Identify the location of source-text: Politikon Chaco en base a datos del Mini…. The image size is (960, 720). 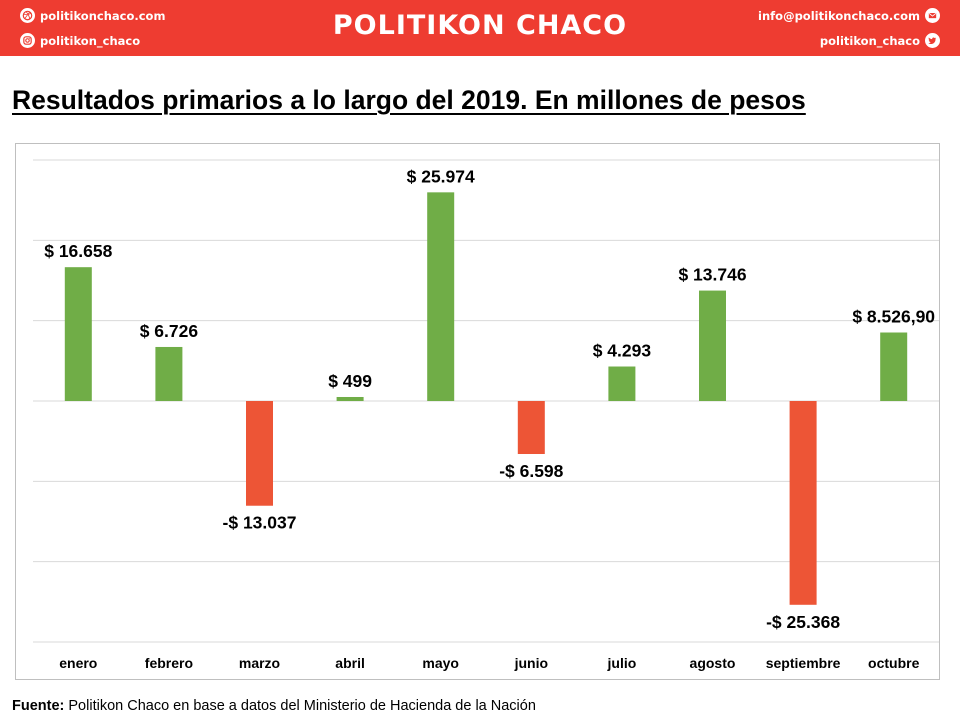
(302, 706).